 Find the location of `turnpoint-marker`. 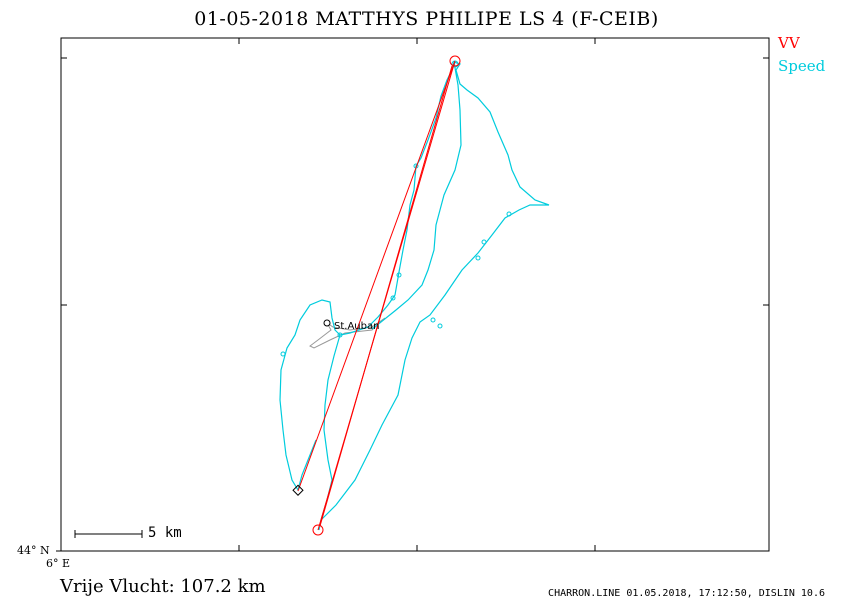

turnpoint-marker is located at coordinates (298, 490).